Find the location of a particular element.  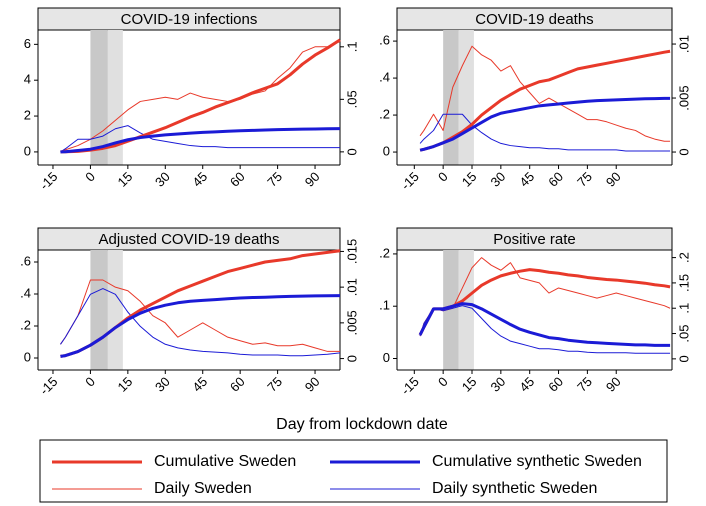

legend-label: Daily Sweden is located at coordinates (203, 488).